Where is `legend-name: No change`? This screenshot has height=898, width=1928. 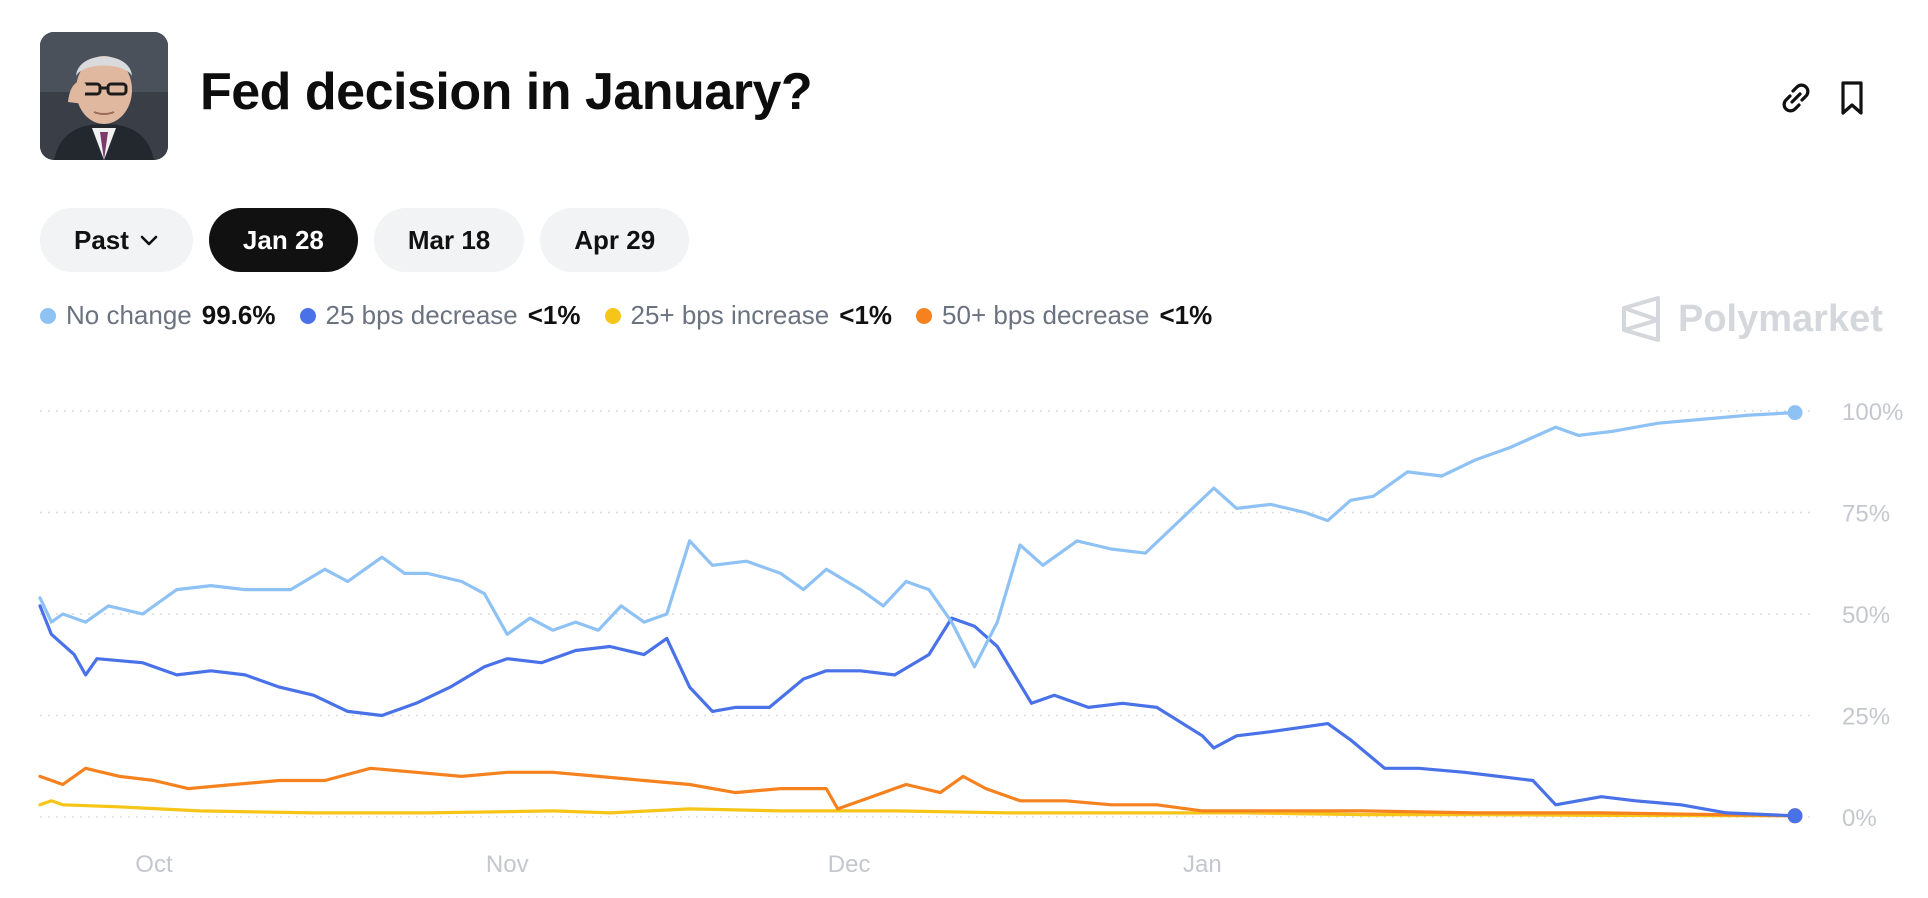 legend-name: No change is located at coordinates (129, 315).